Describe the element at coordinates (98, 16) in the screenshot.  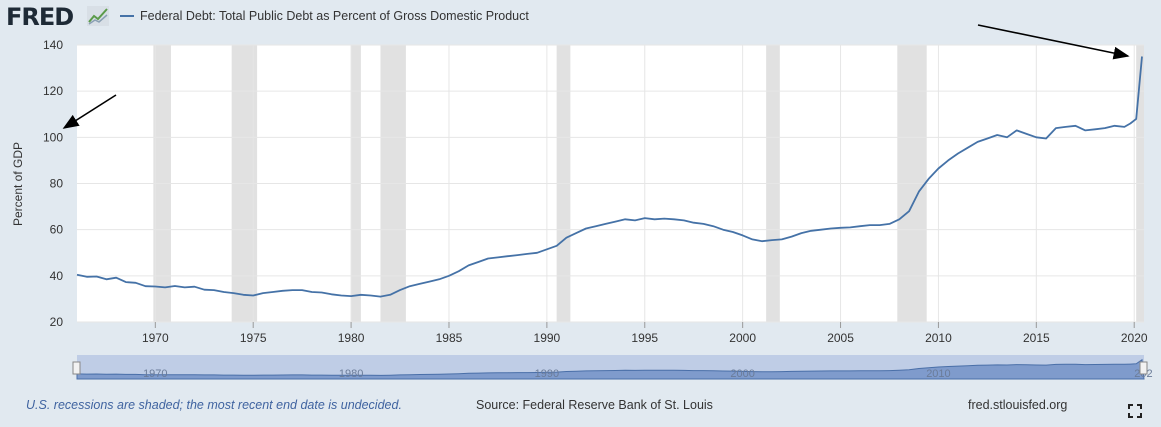
I see `fred-logo-chart-icon` at that location.